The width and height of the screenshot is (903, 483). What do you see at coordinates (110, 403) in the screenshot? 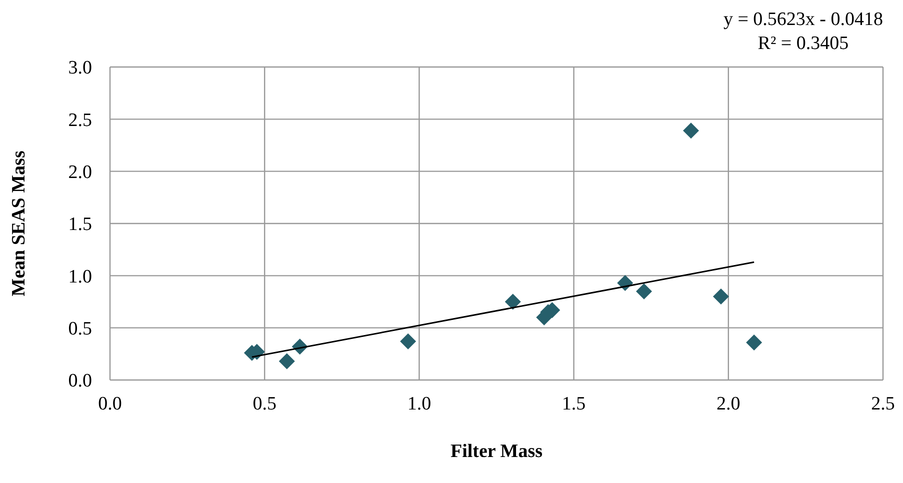
I see `x-tick-label: 0.0` at bounding box center [110, 403].